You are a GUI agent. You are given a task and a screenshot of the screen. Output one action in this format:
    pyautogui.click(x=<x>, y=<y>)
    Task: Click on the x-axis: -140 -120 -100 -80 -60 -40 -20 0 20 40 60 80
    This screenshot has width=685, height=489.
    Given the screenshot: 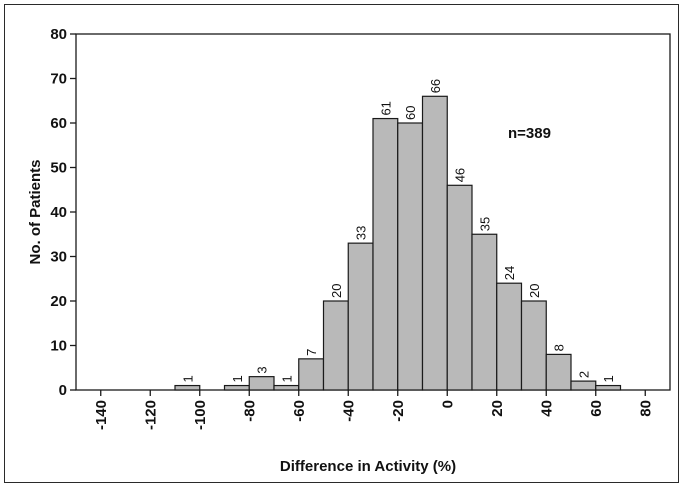 What is the action you would take?
    pyautogui.click(x=373, y=410)
    